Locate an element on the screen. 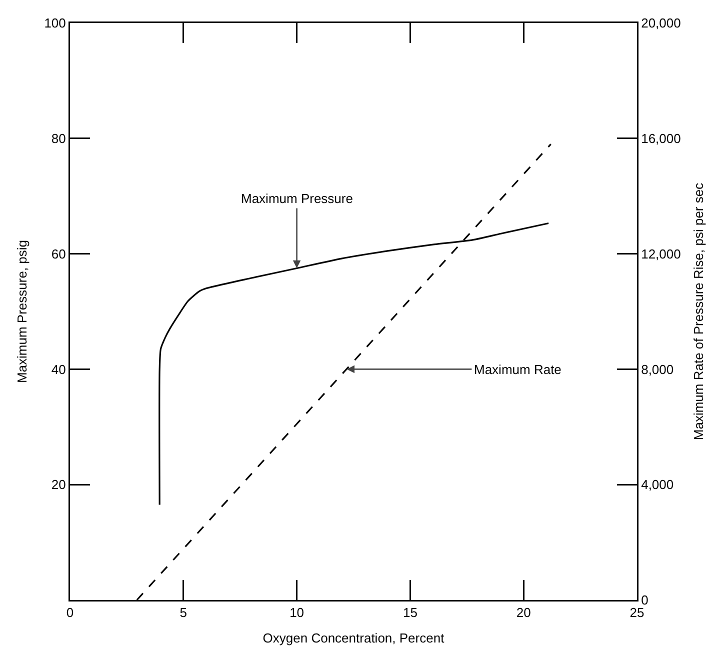 This screenshot has width=721, height=658. x-tick-label: 0 is located at coordinates (70, 612).